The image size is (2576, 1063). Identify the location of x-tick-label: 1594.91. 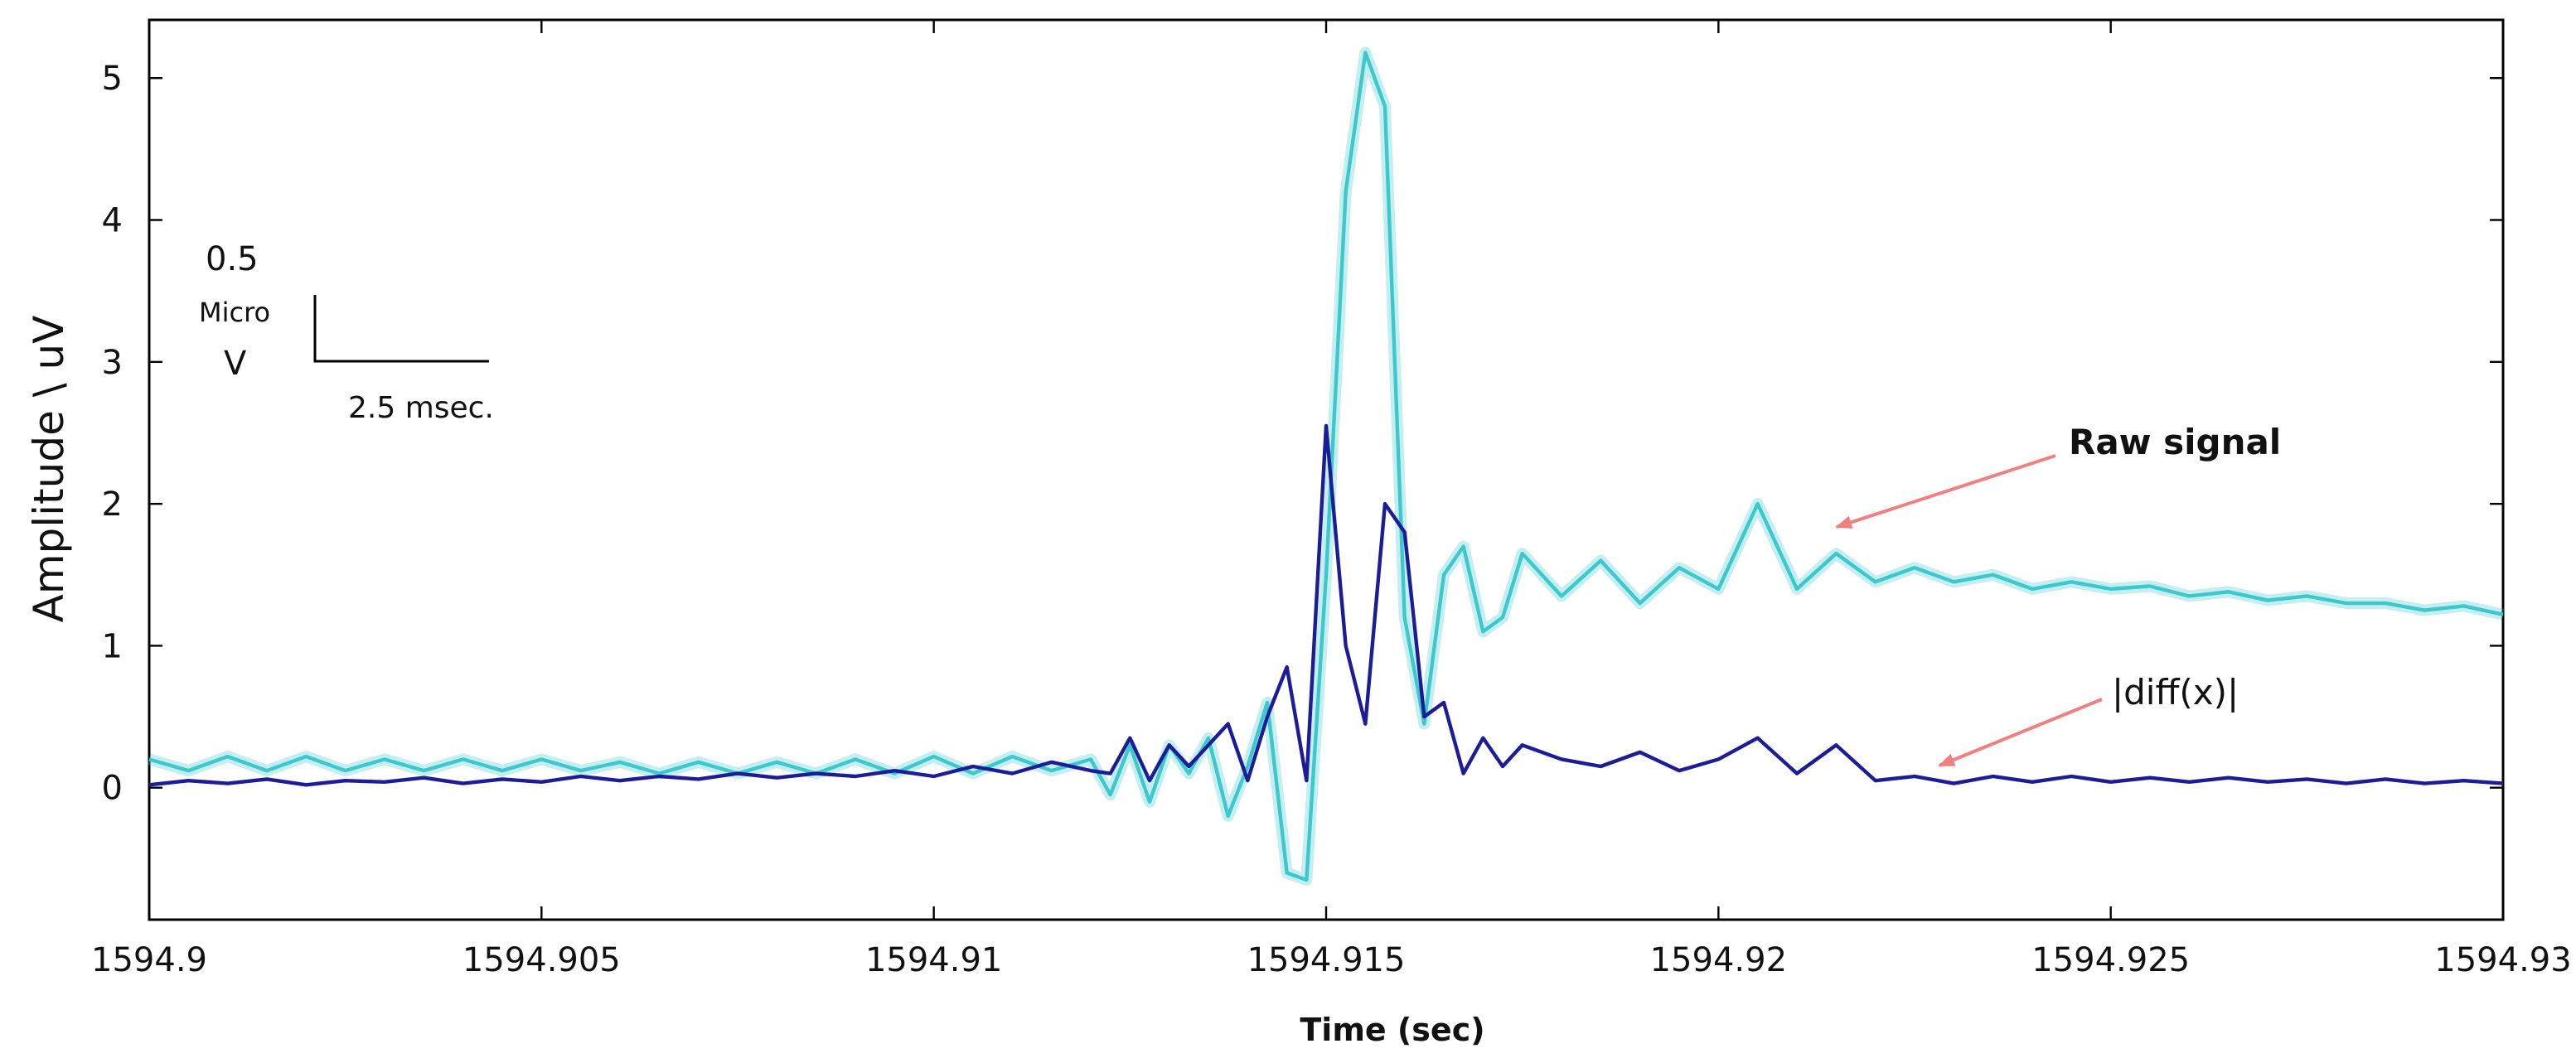
(934, 960).